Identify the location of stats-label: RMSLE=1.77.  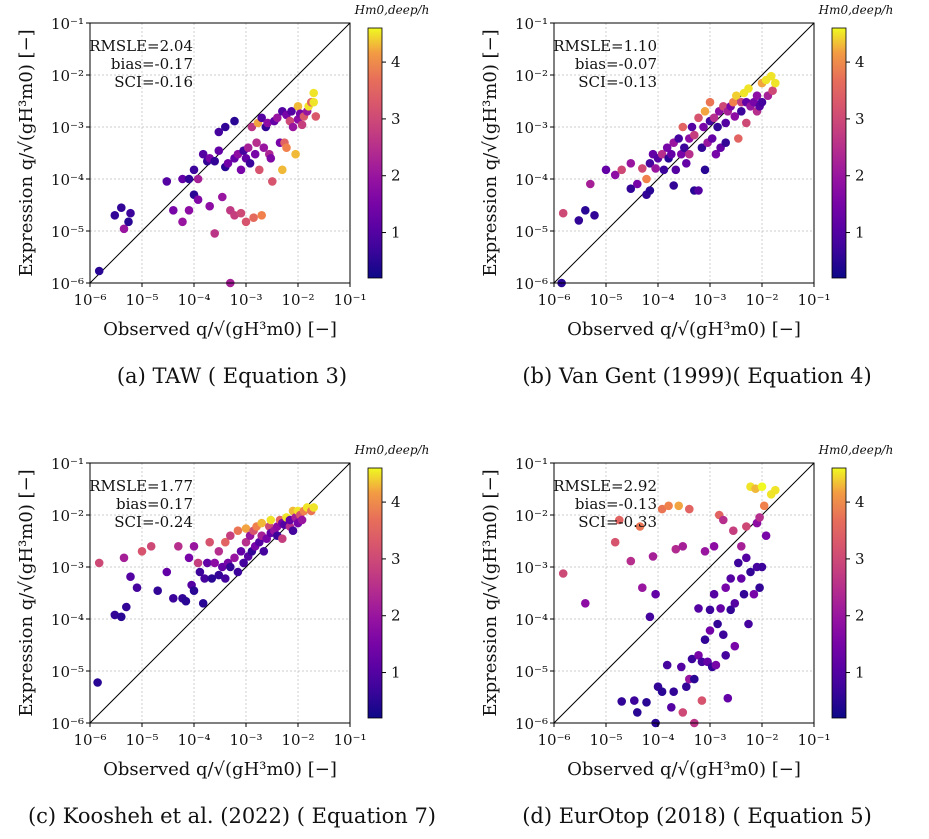
(141, 486).